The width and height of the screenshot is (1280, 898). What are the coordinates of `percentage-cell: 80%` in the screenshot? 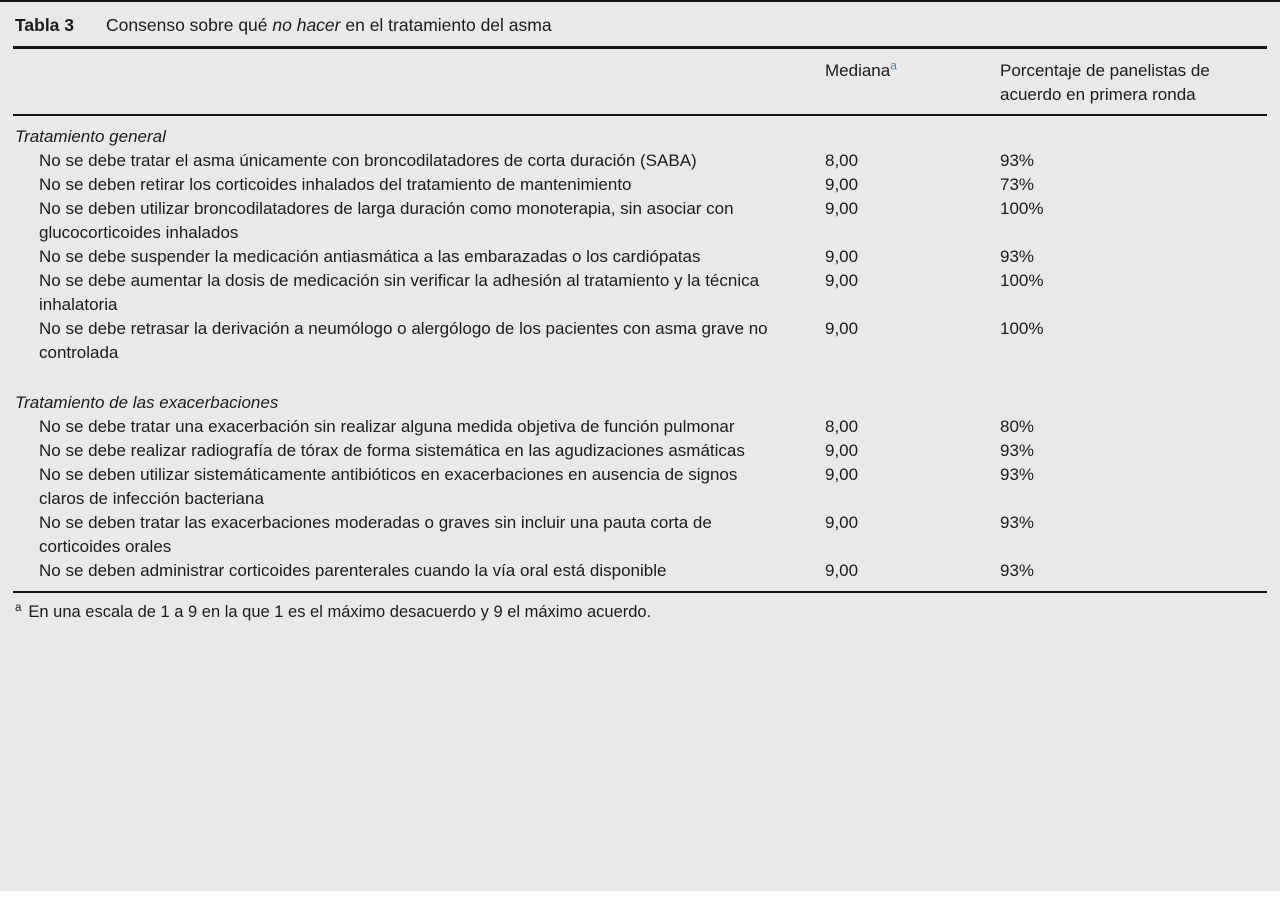 It's located at (1017, 426).